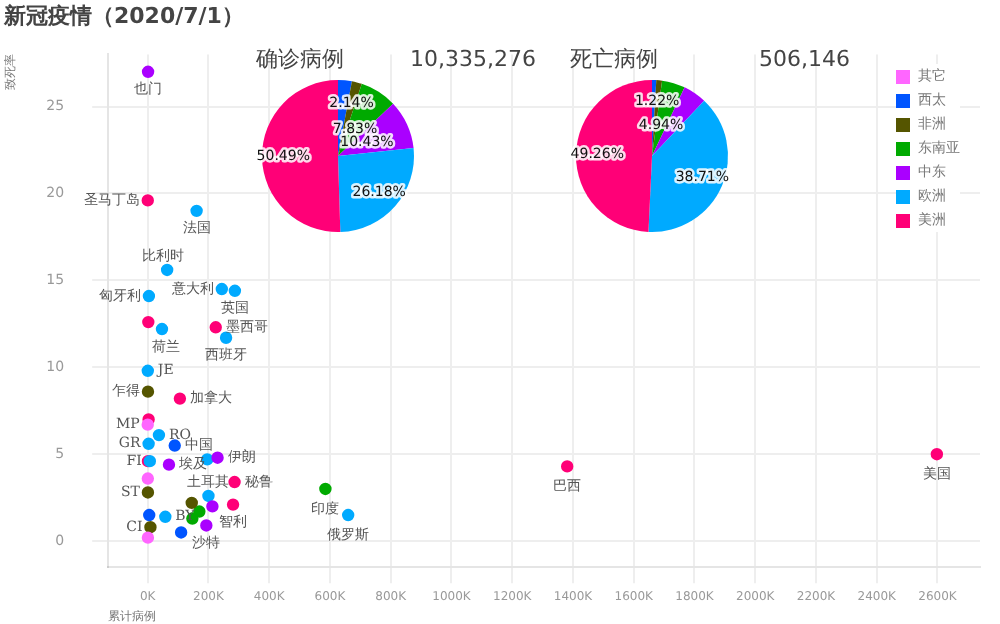 The width and height of the screenshot is (1000, 624). What do you see at coordinates (473, 60) in the screenshot?
I see `annotation: 10,335,276` at bounding box center [473, 60].